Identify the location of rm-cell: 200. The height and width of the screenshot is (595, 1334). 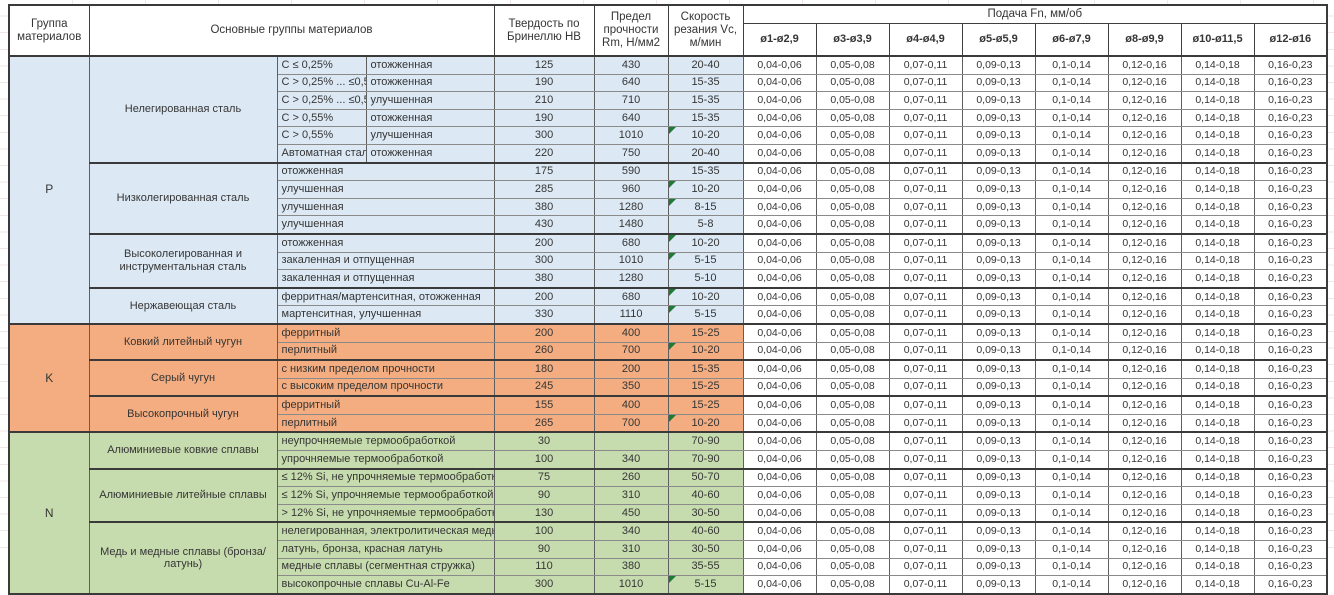
(631, 369).